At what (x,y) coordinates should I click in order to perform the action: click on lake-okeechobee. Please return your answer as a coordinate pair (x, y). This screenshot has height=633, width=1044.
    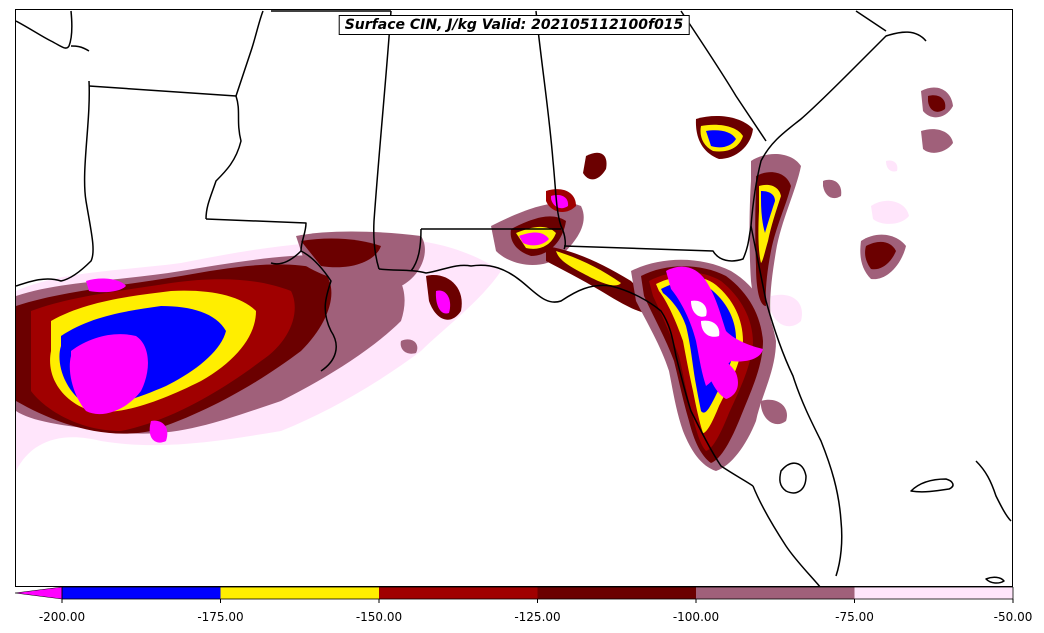
    Looking at the image, I should click on (793, 478).